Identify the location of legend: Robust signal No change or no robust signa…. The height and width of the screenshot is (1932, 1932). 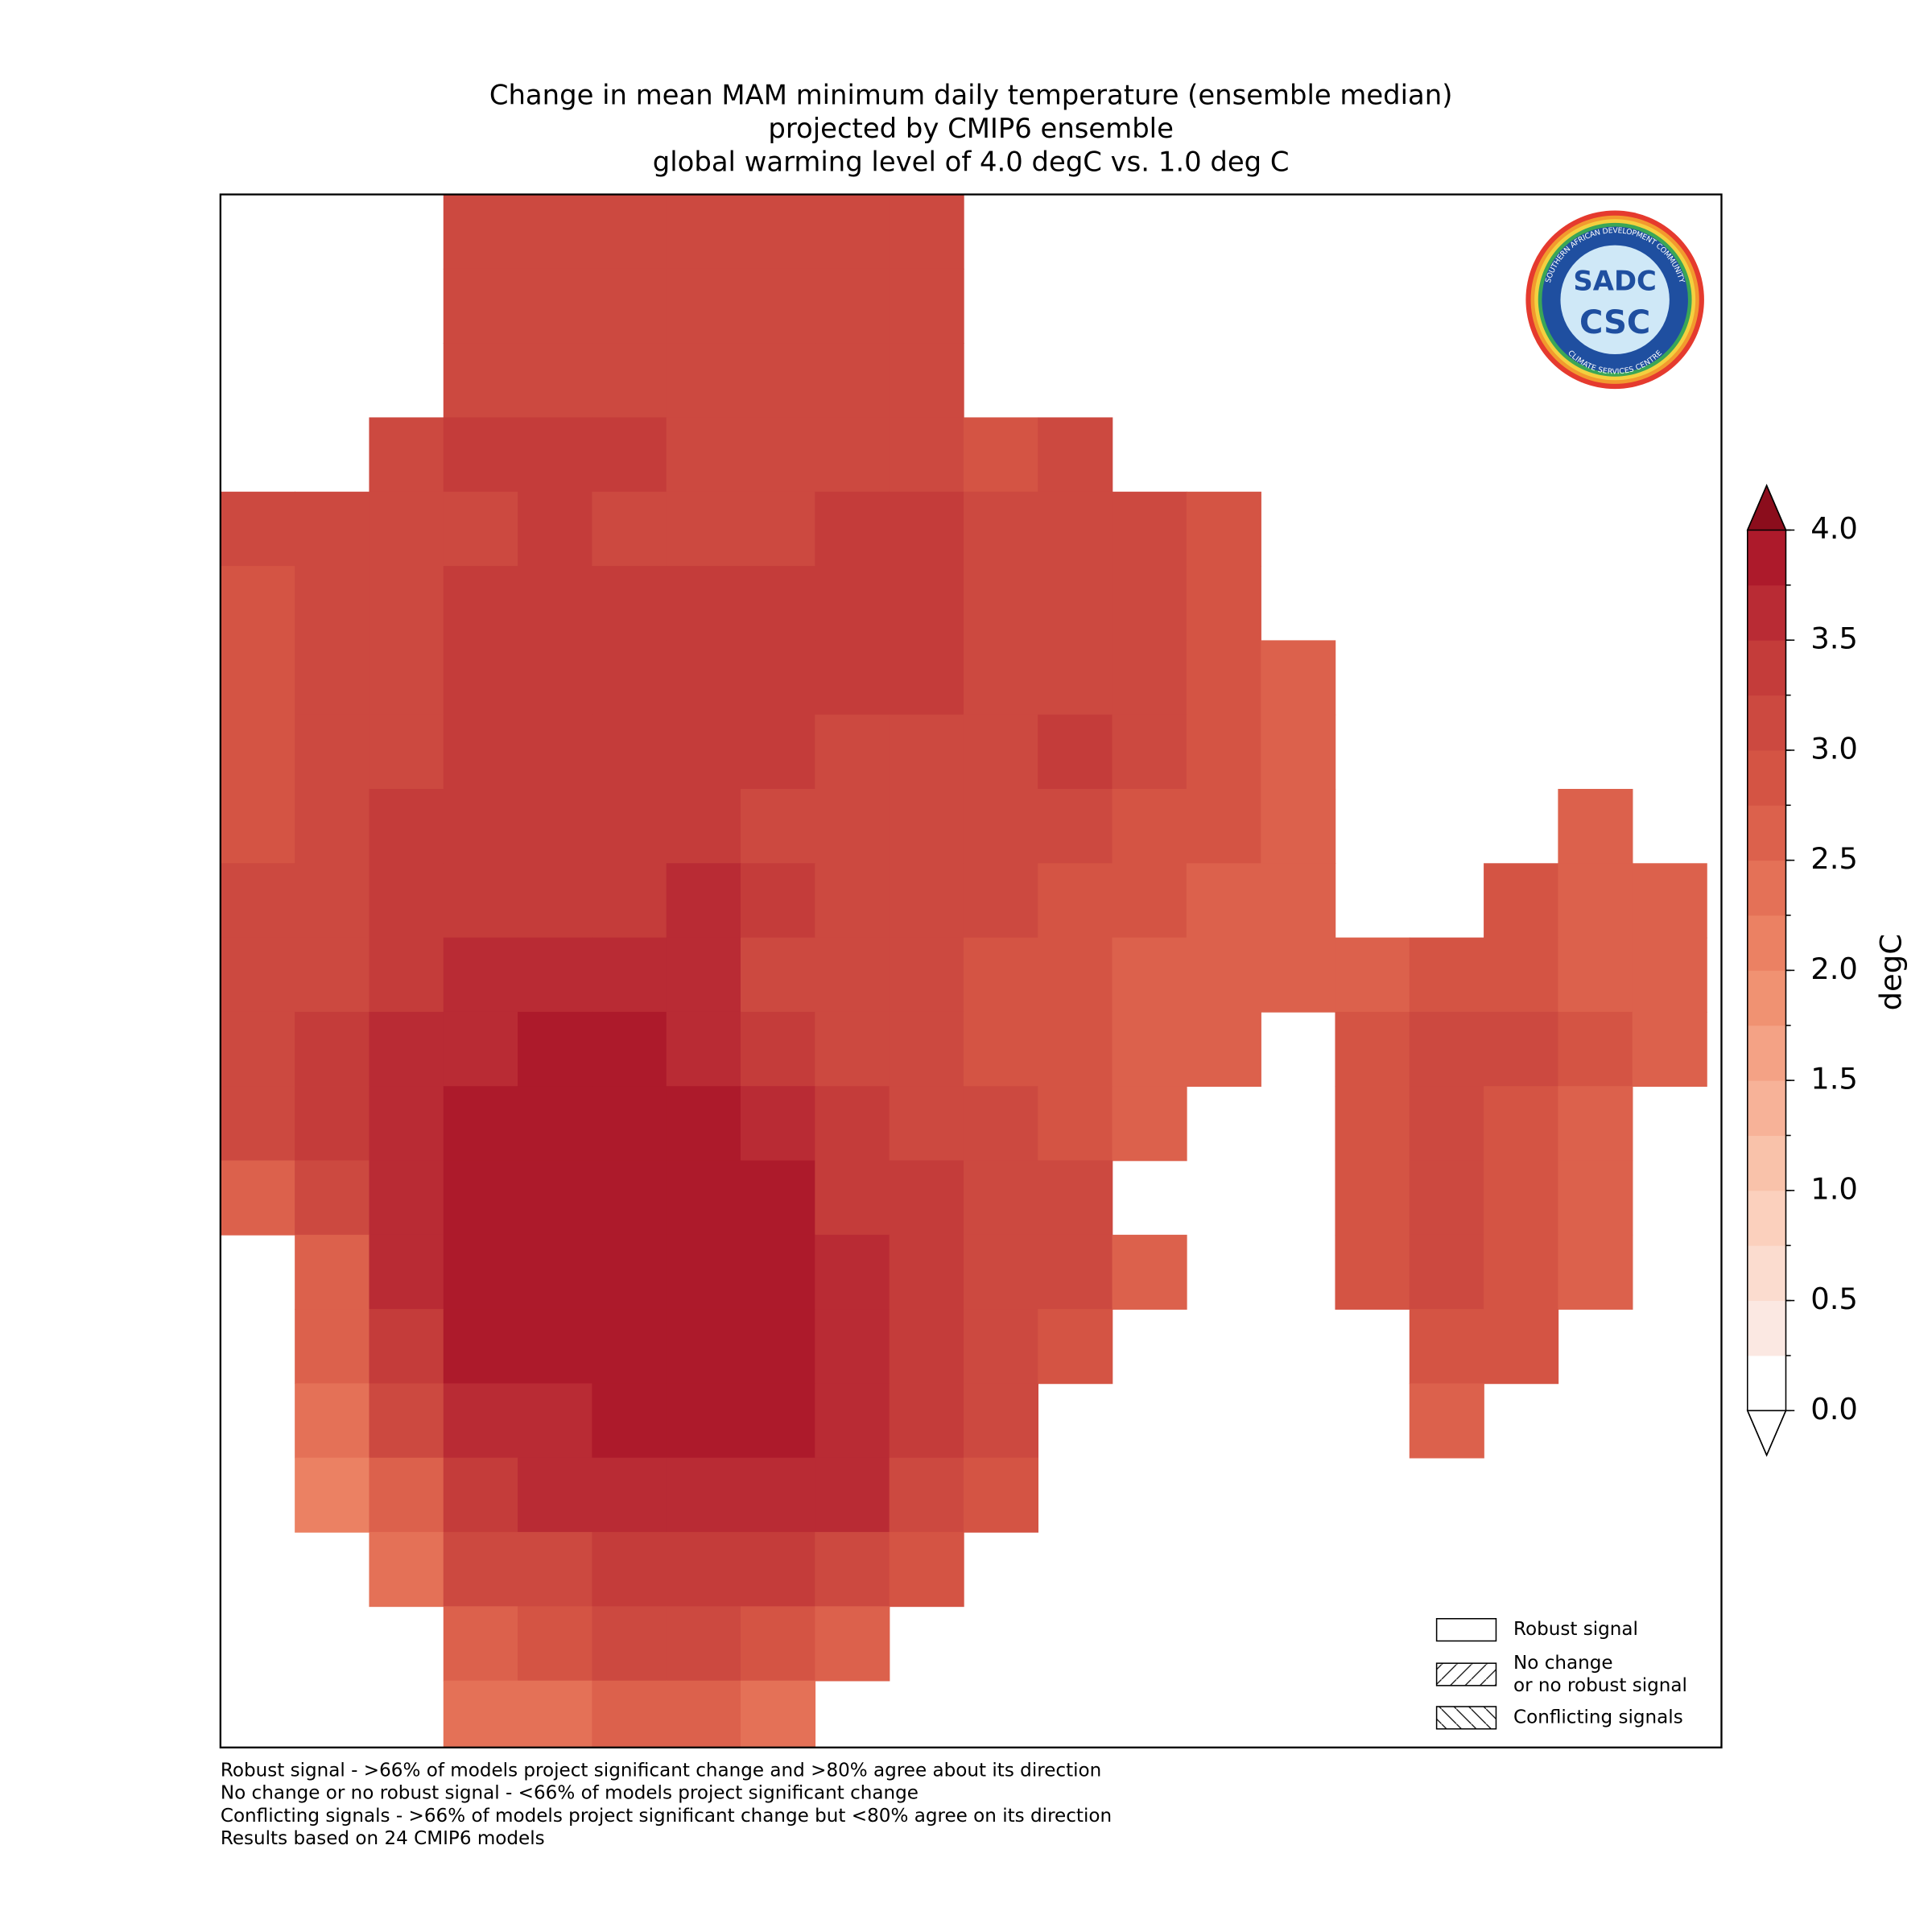
(1561, 1674).